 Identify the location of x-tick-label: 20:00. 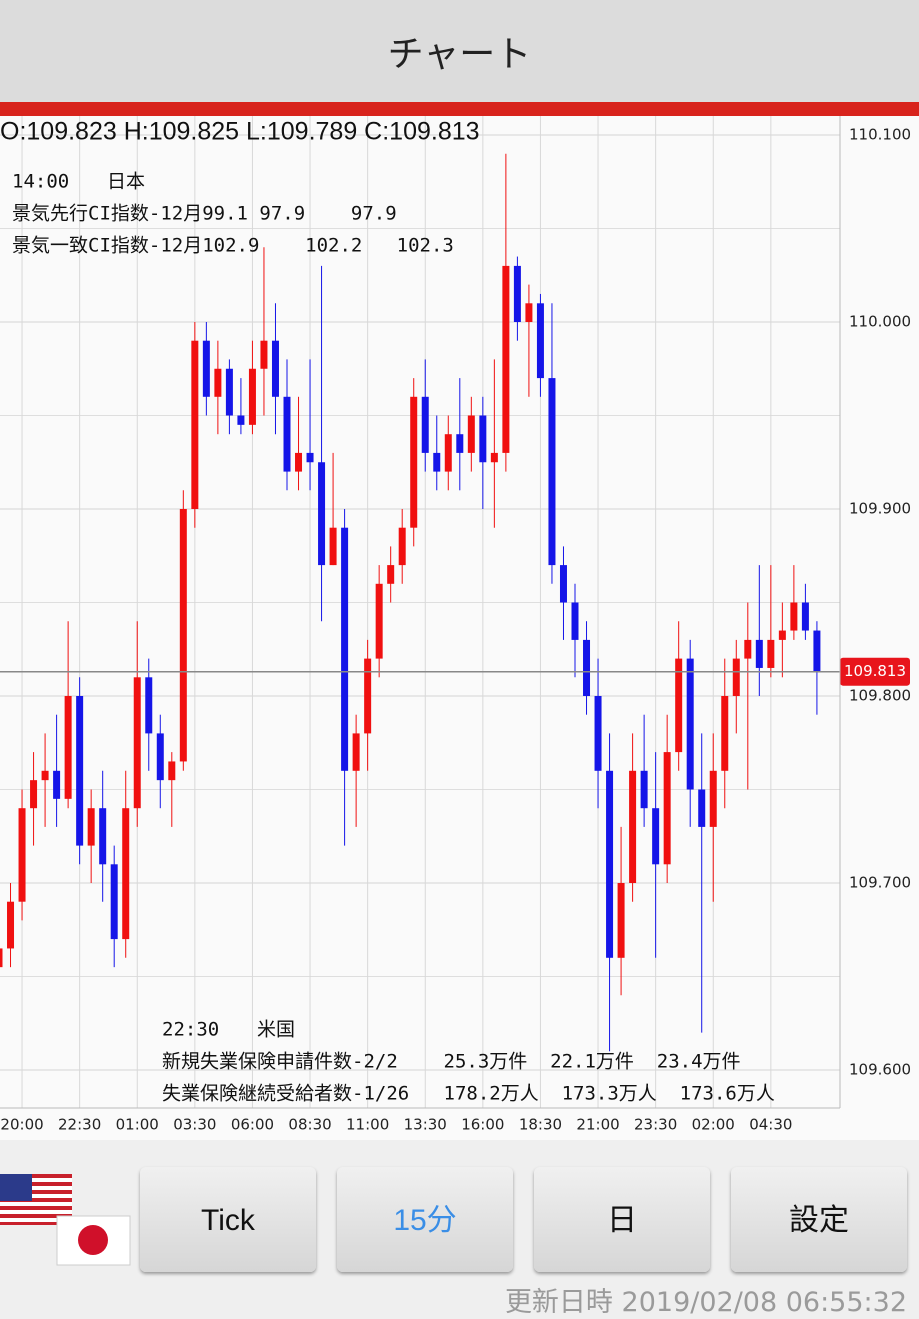
(21, 1125).